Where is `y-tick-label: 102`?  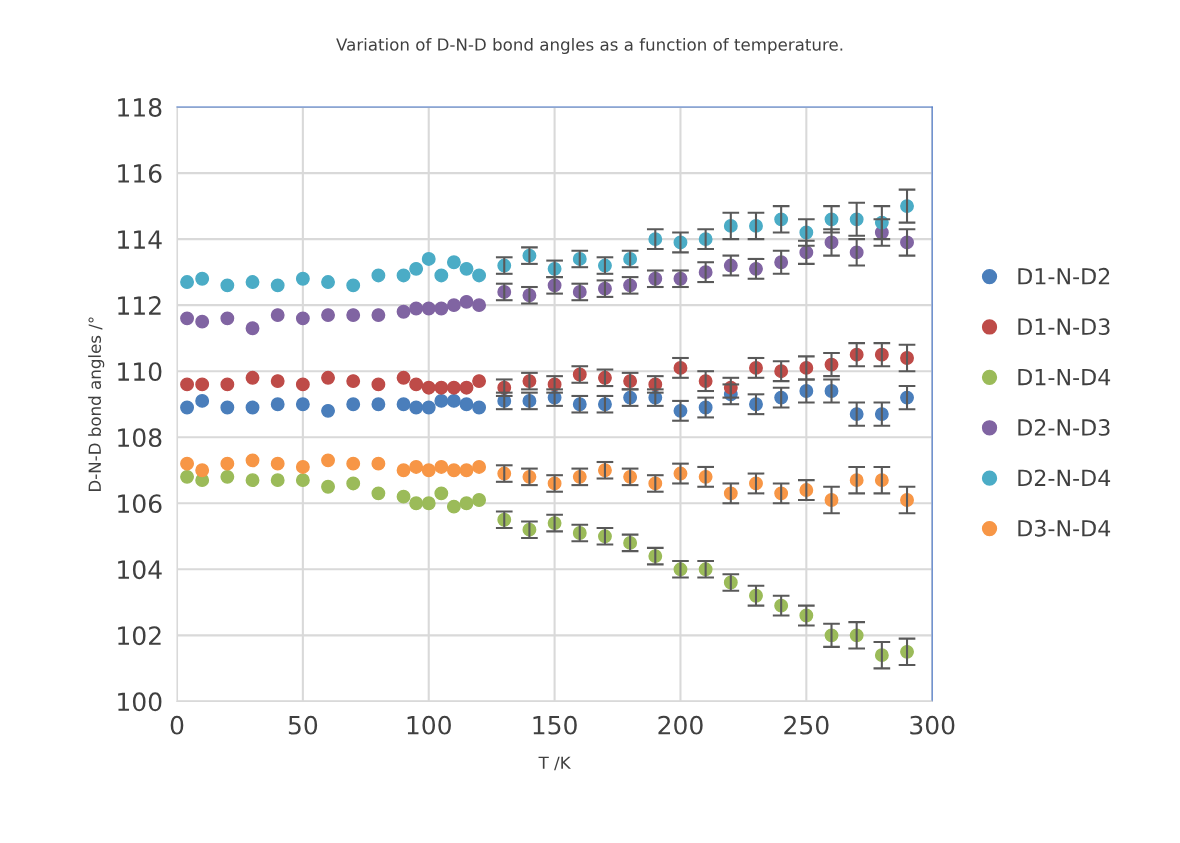
y-tick-label: 102 is located at coordinates (139, 636).